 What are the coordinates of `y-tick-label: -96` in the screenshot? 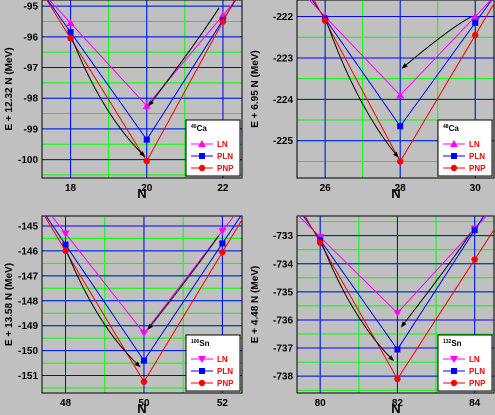 It's located at (31, 37).